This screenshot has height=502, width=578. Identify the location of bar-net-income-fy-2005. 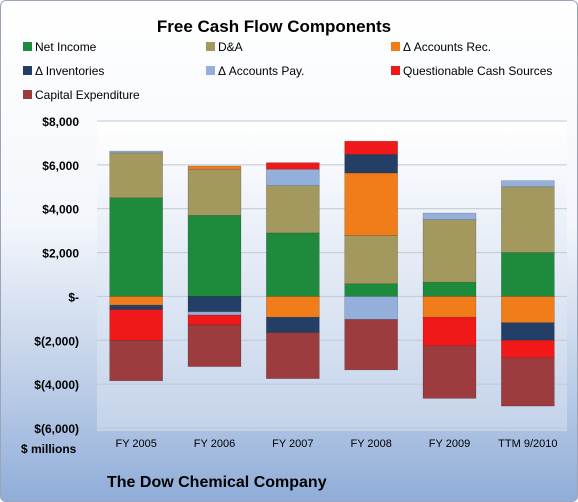
(136, 247).